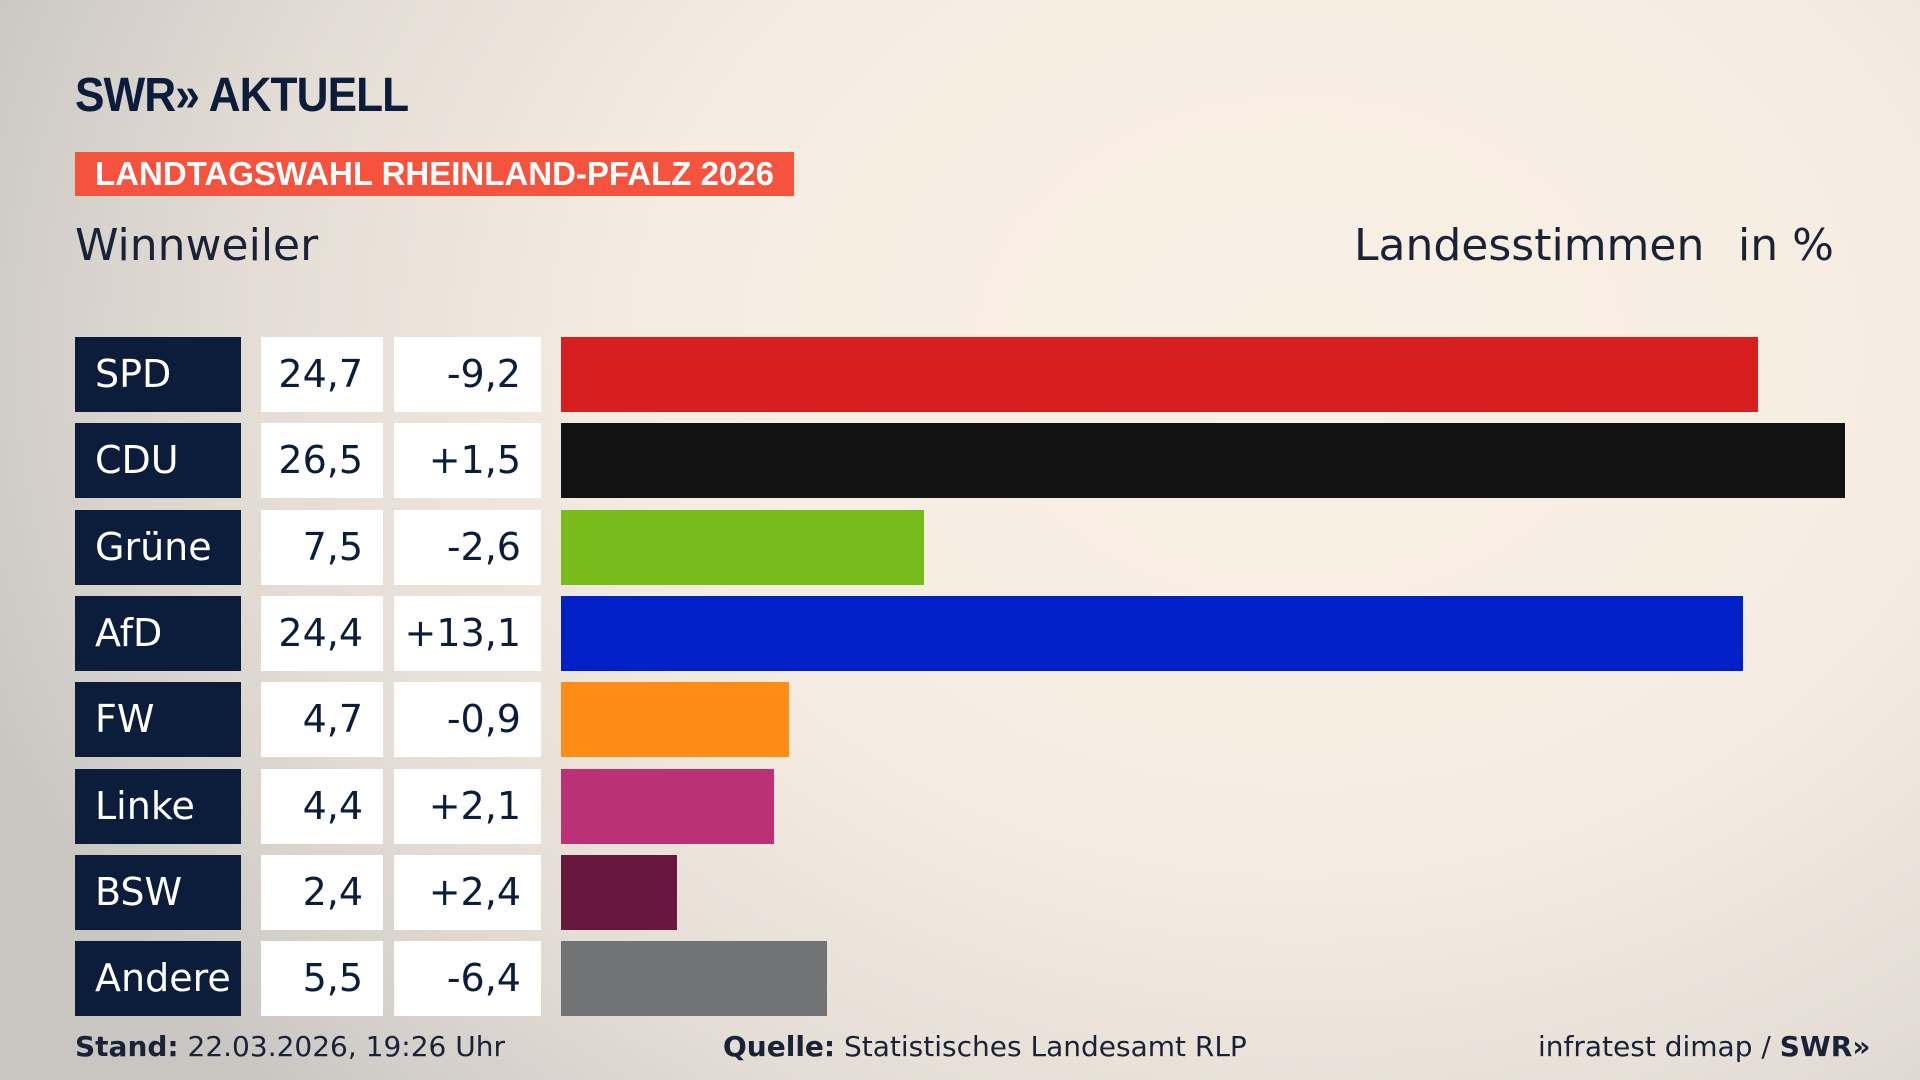  Describe the element at coordinates (158, 979) in the screenshot. I see `party-name: Andere` at that location.